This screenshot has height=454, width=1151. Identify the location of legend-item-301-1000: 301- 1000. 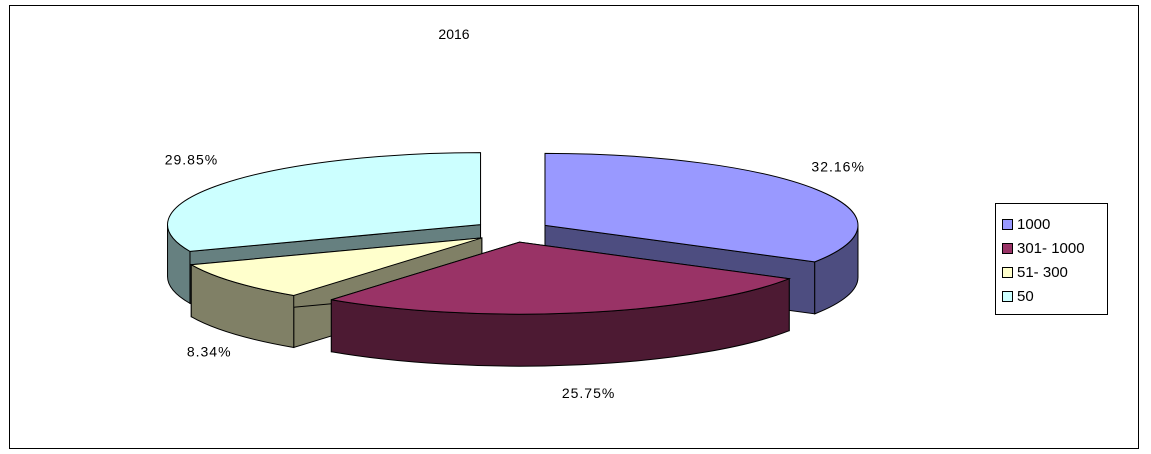
(1054, 248).